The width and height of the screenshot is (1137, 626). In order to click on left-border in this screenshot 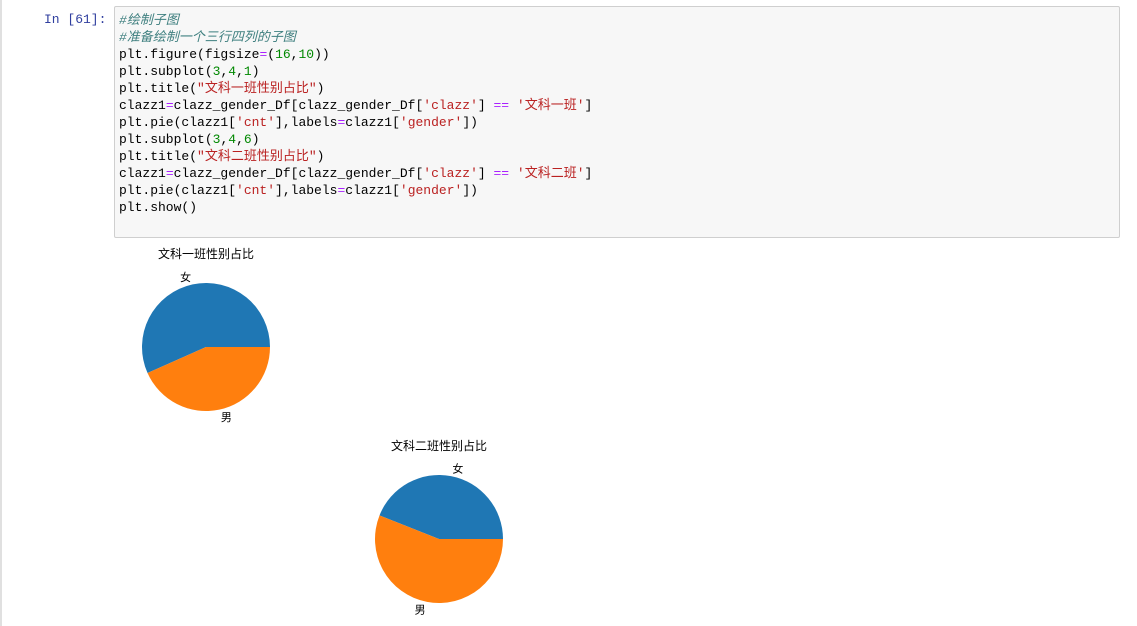, I will do `click(1, 313)`.